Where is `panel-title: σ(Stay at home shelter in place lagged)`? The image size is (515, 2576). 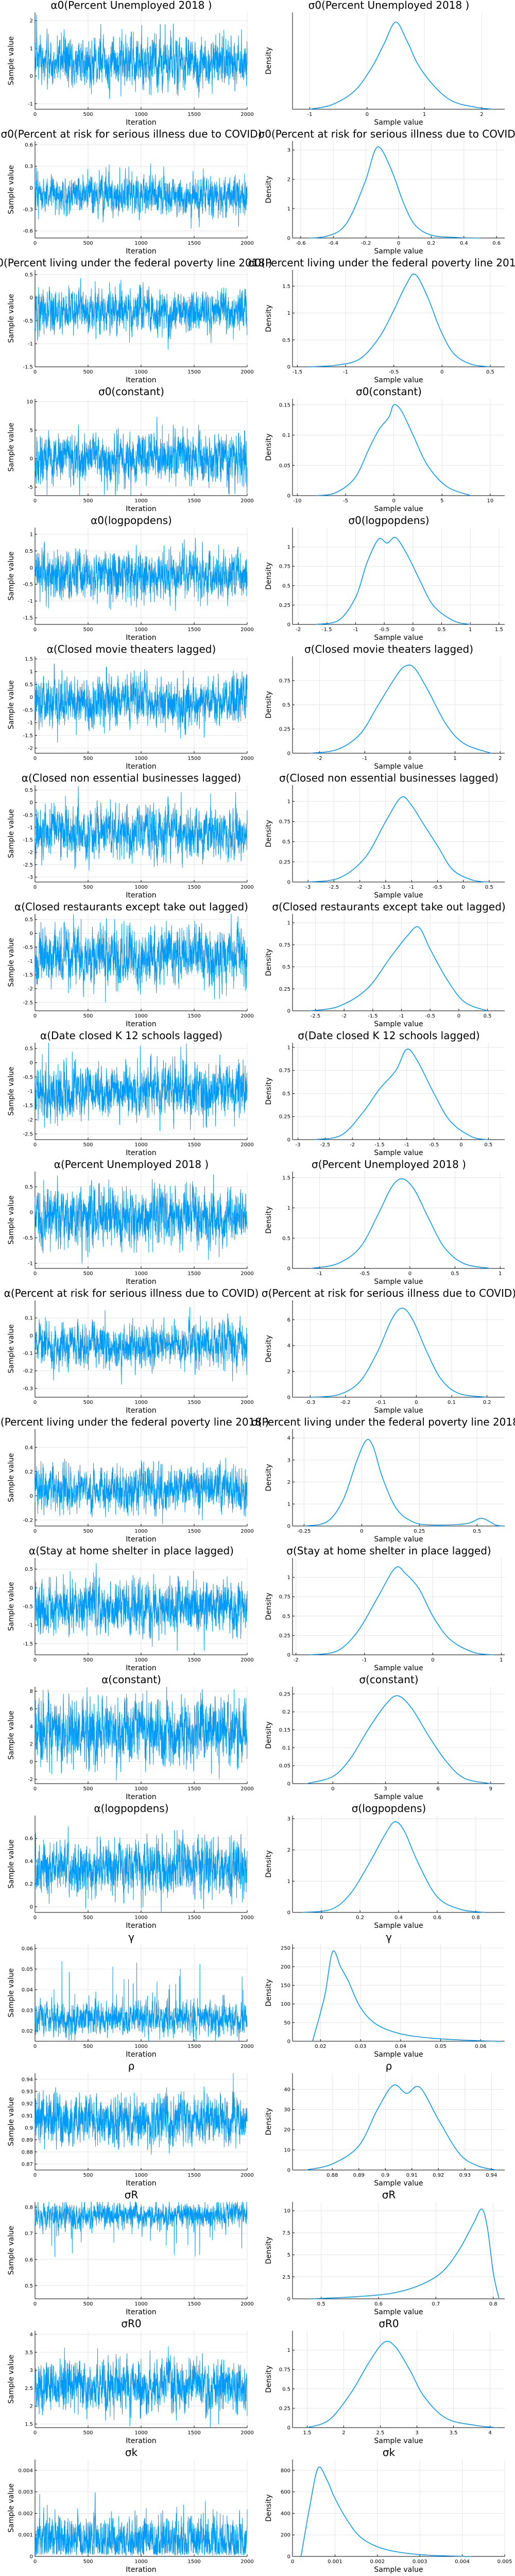 panel-title: σ(Stay at home shelter in place lagged) is located at coordinates (388, 1551).